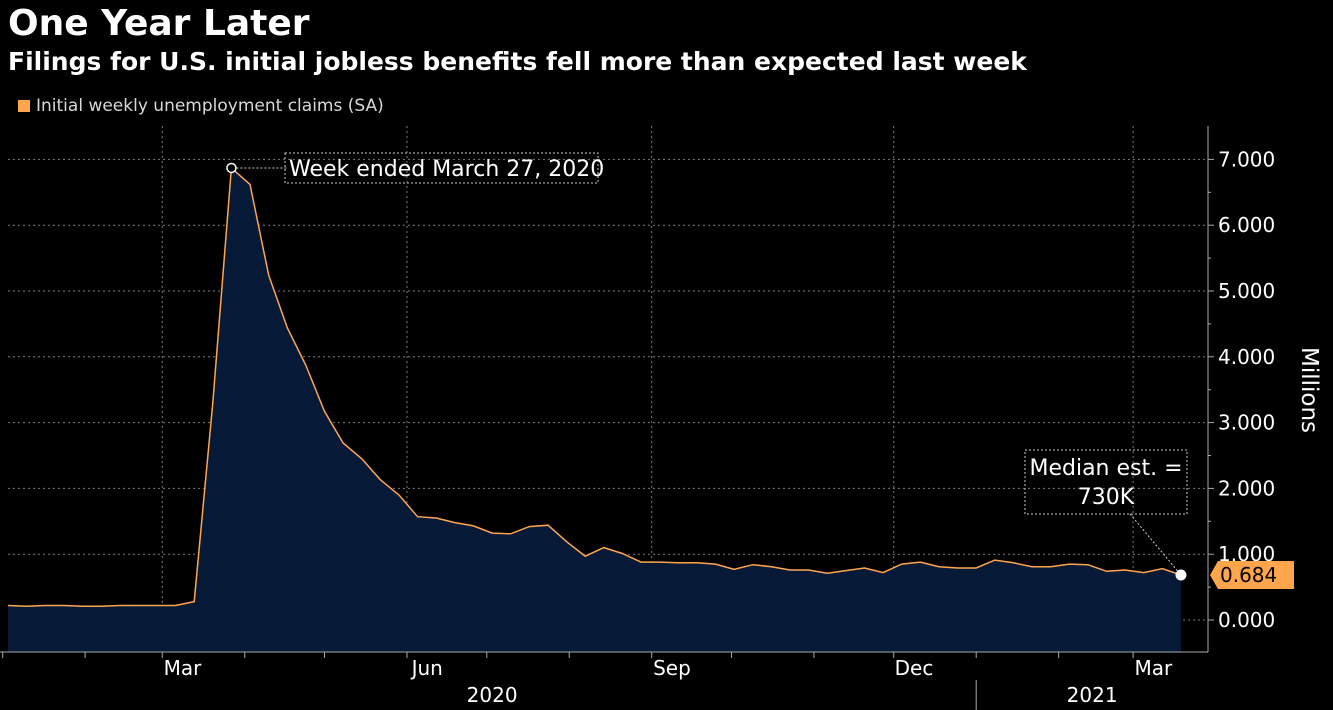 The height and width of the screenshot is (710, 1333). Describe the element at coordinates (672, 668) in the screenshot. I see `x-tick-label: Sep` at that location.